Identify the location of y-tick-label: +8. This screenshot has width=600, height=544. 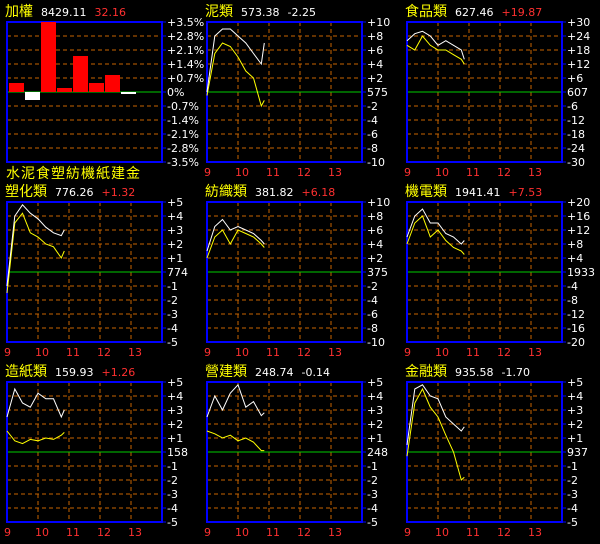
(375, 36).